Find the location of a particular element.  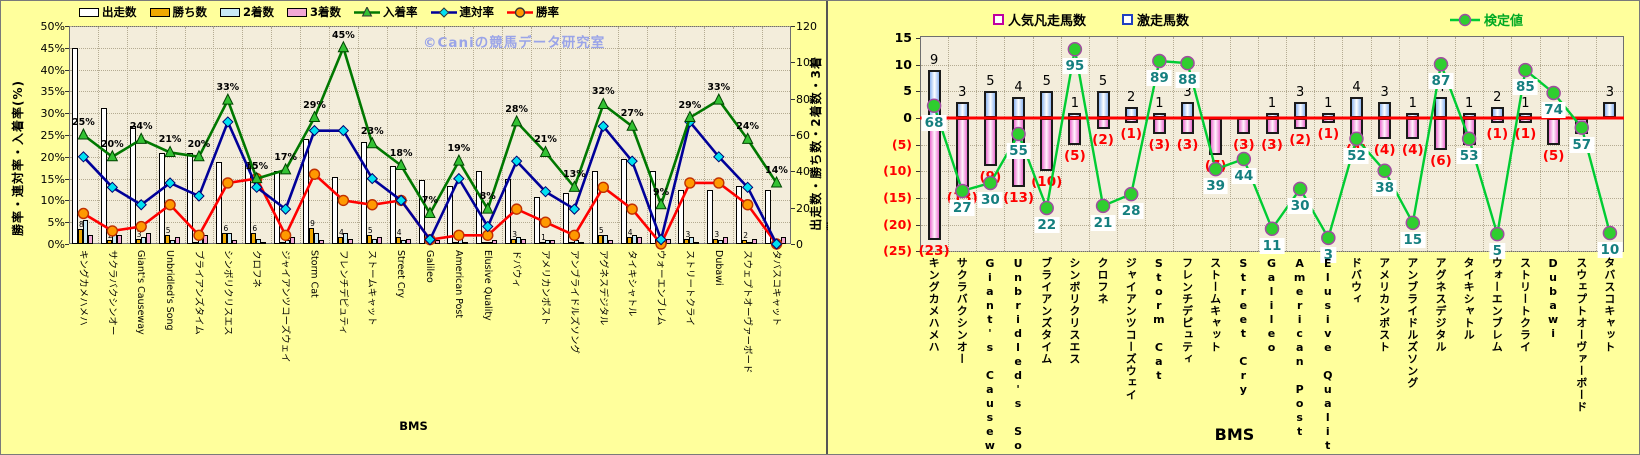

x-category-label: ウォーエンブレム is located at coordinates (1497, 305).